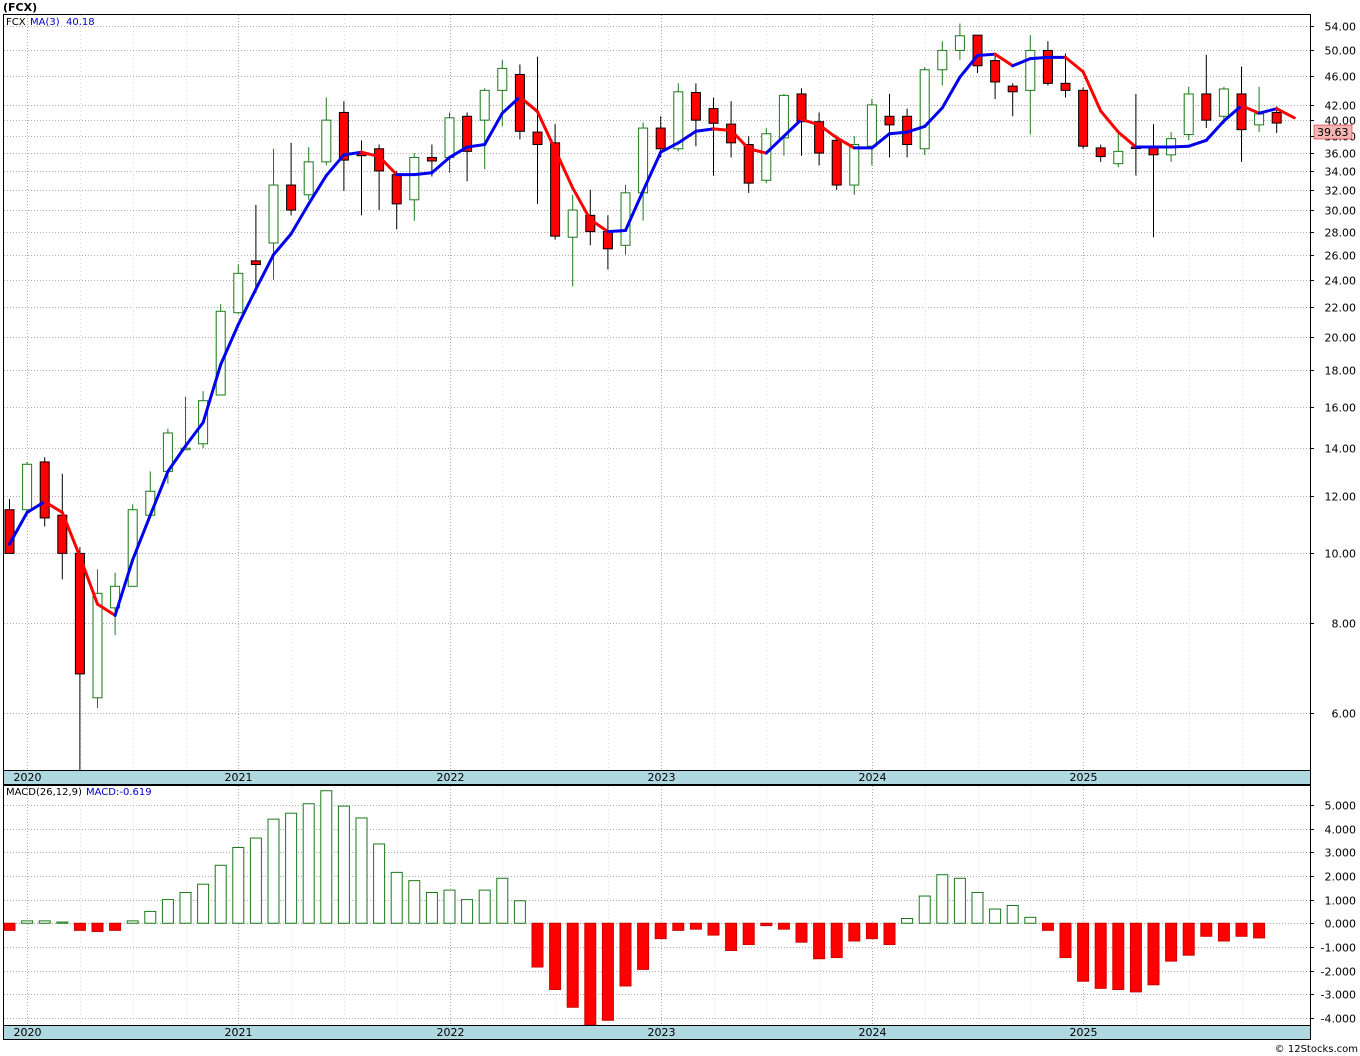 This screenshot has width=1360, height=1056. I want to click on year-label: 2024, so click(873, 777).